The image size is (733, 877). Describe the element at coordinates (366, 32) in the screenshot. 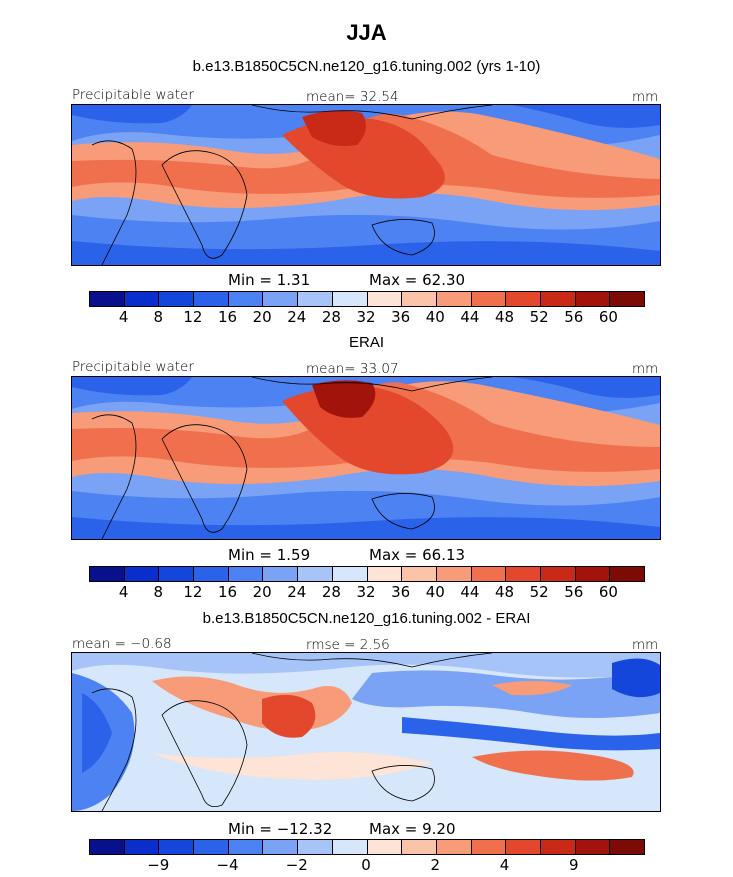

I see `figure-title: JJA` at that location.